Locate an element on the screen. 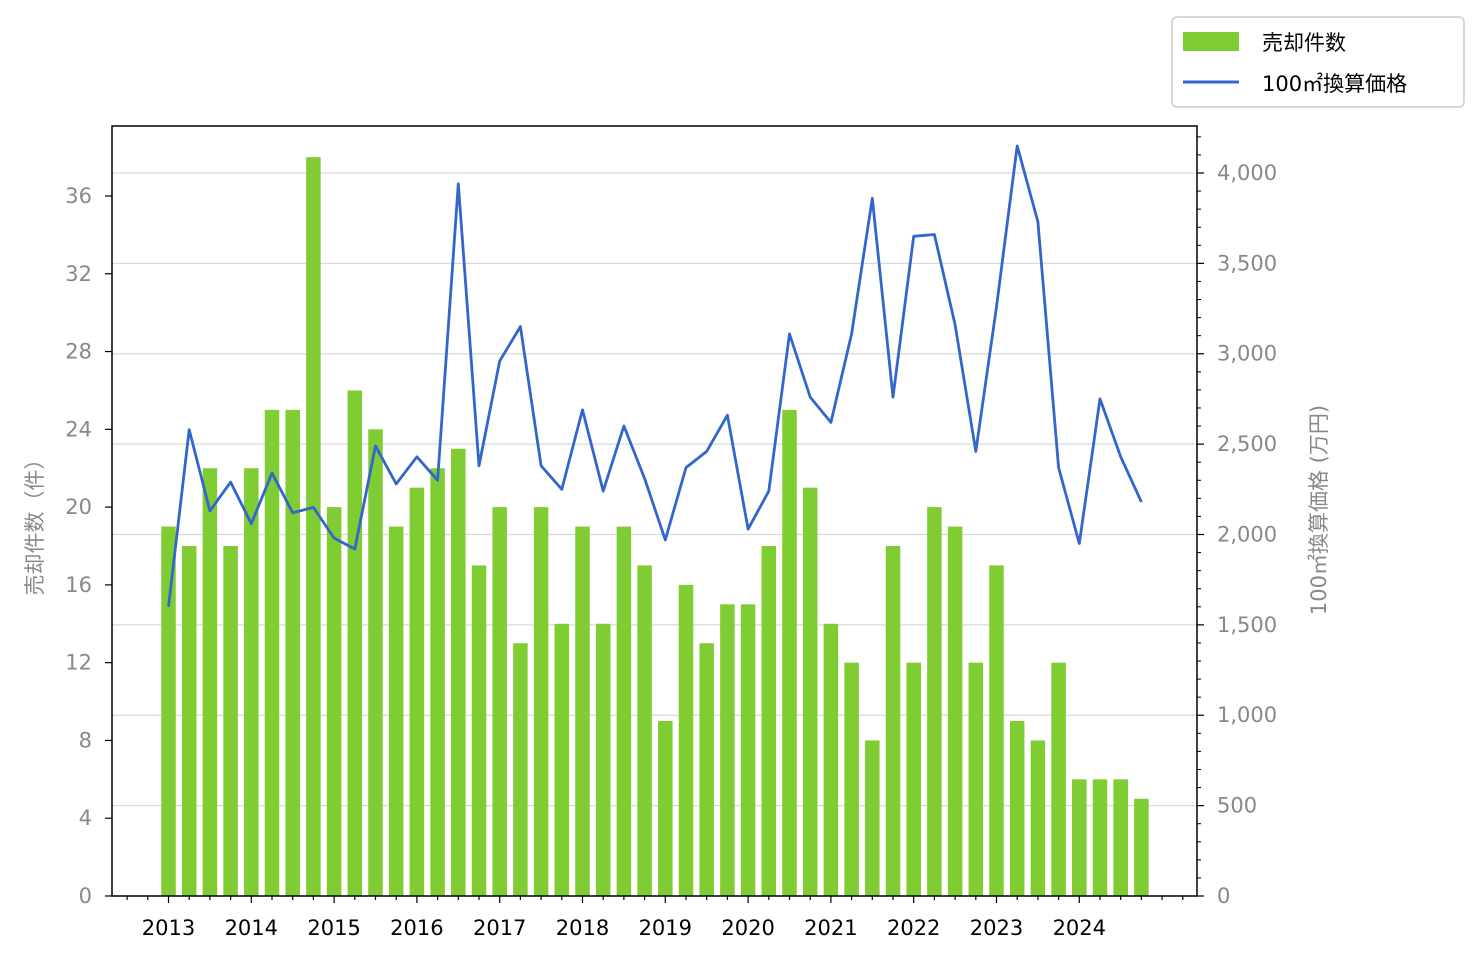 This screenshot has height=961, width=1482. x-tick-label: 2023 is located at coordinates (996, 928).